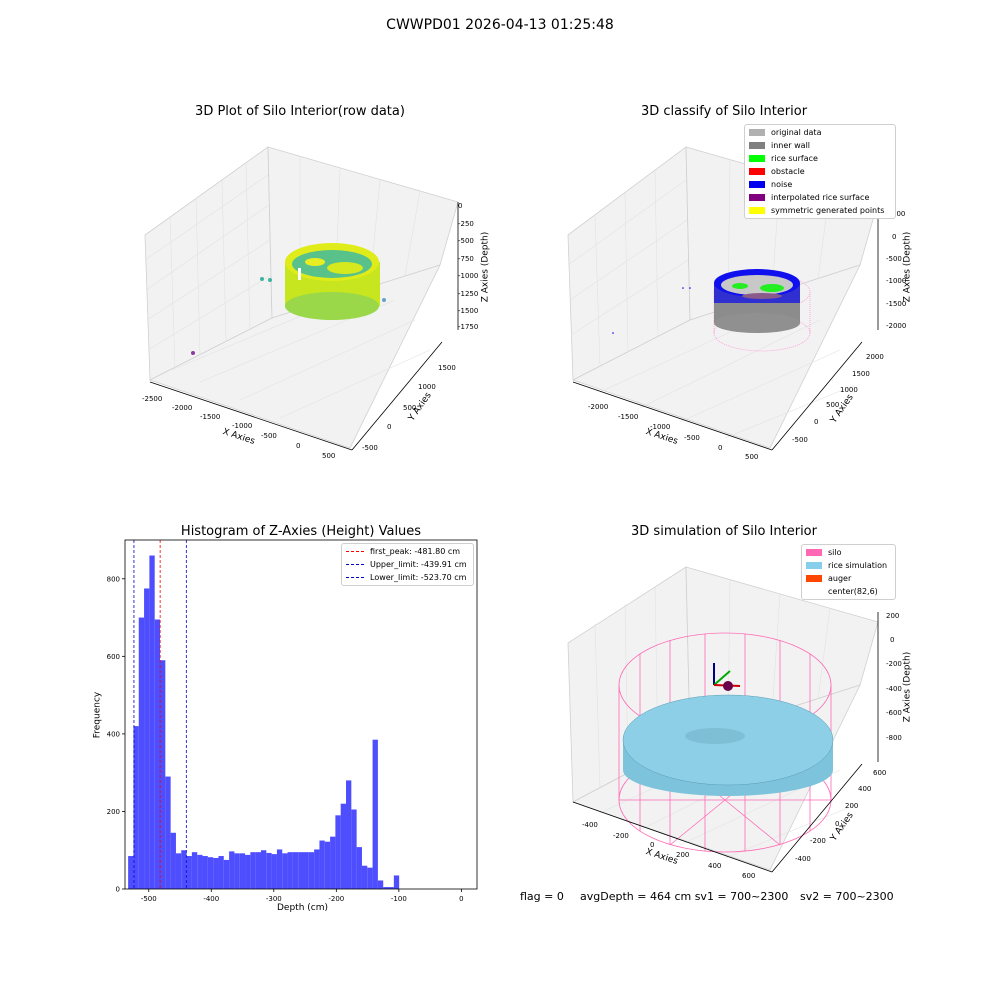 The image size is (1000, 1000). What do you see at coordinates (384, 300) in the screenshot?
I see `raw-outlier-point` at bounding box center [384, 300].